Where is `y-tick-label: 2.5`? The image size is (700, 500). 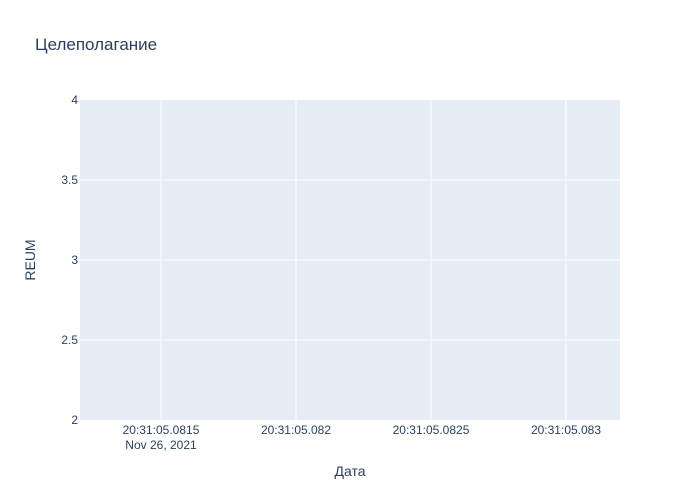
y-tick-label: 2.5 is located at coordinates (69, 340).